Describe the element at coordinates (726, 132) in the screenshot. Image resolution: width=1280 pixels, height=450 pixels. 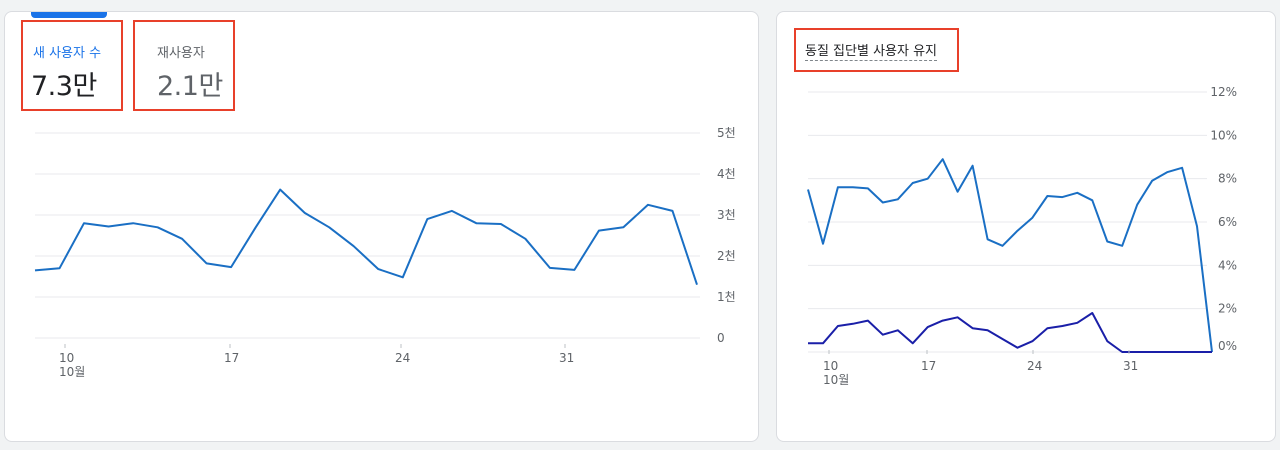
I see `users-y-tick-label: 5천` at that location.